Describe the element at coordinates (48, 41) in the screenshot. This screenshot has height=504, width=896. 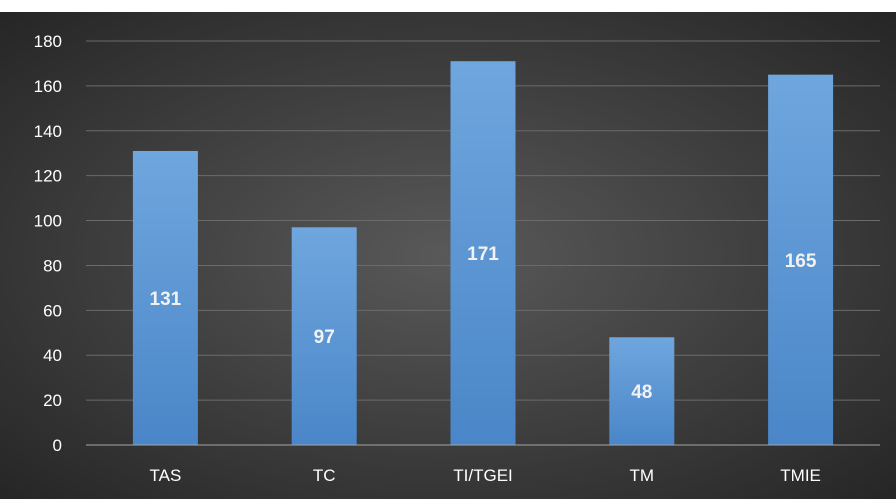
I see `y-tick-label: 180` at that location.